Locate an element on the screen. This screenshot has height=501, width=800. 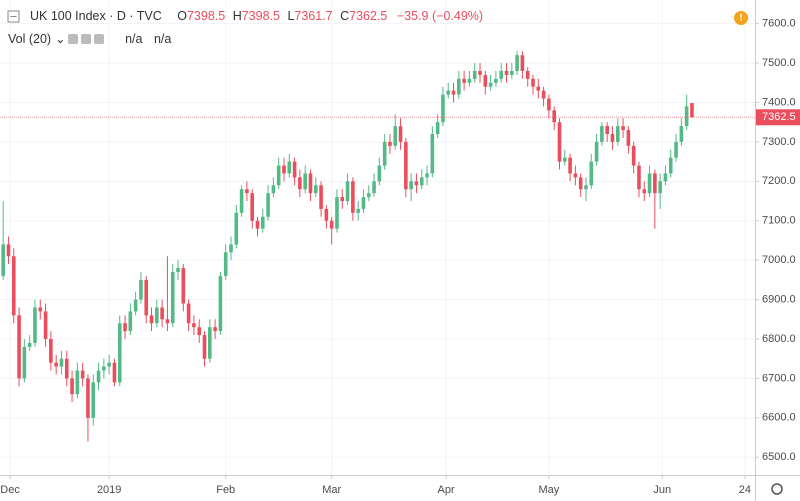
alert-mark: ! is located at coordinates (740, 18).